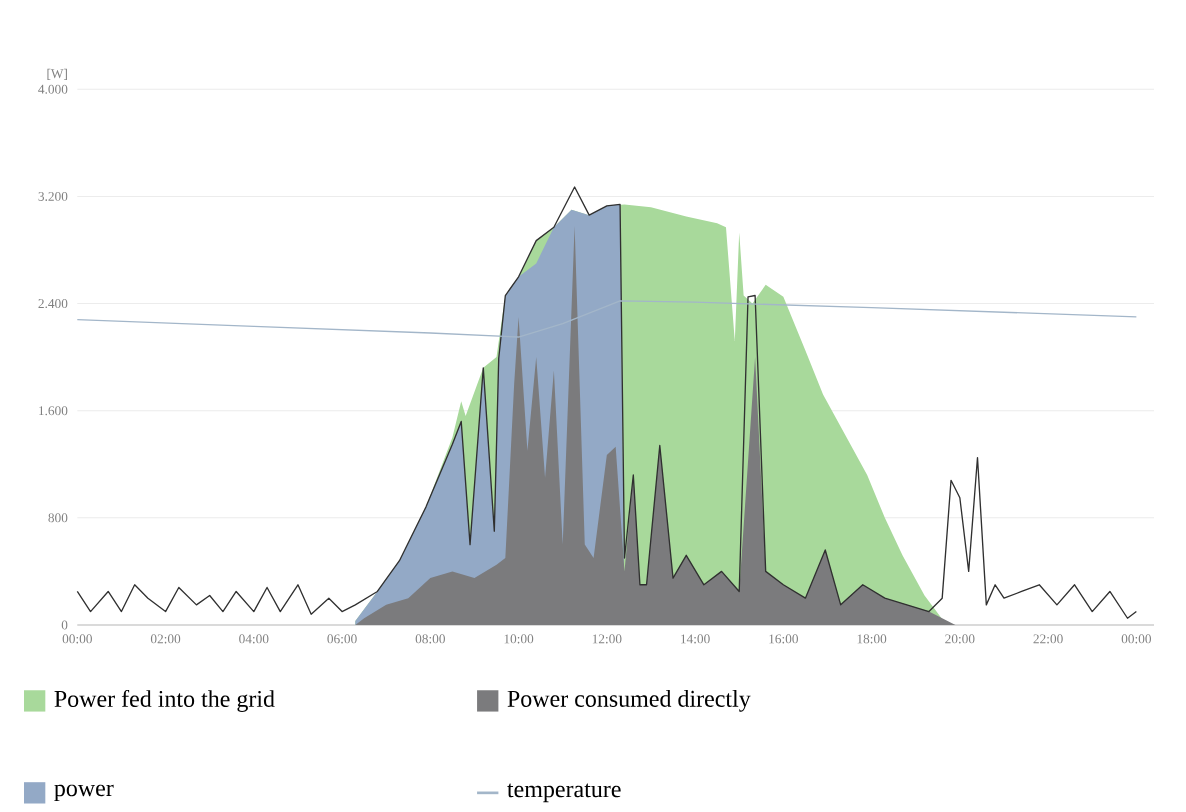 Image resolution: width=1186 pixels, height=812 pixels. What do you see at coordinates (564, 792) in the screenshot?
I see `legend-label: temperature` at bounding box center [564, 792].